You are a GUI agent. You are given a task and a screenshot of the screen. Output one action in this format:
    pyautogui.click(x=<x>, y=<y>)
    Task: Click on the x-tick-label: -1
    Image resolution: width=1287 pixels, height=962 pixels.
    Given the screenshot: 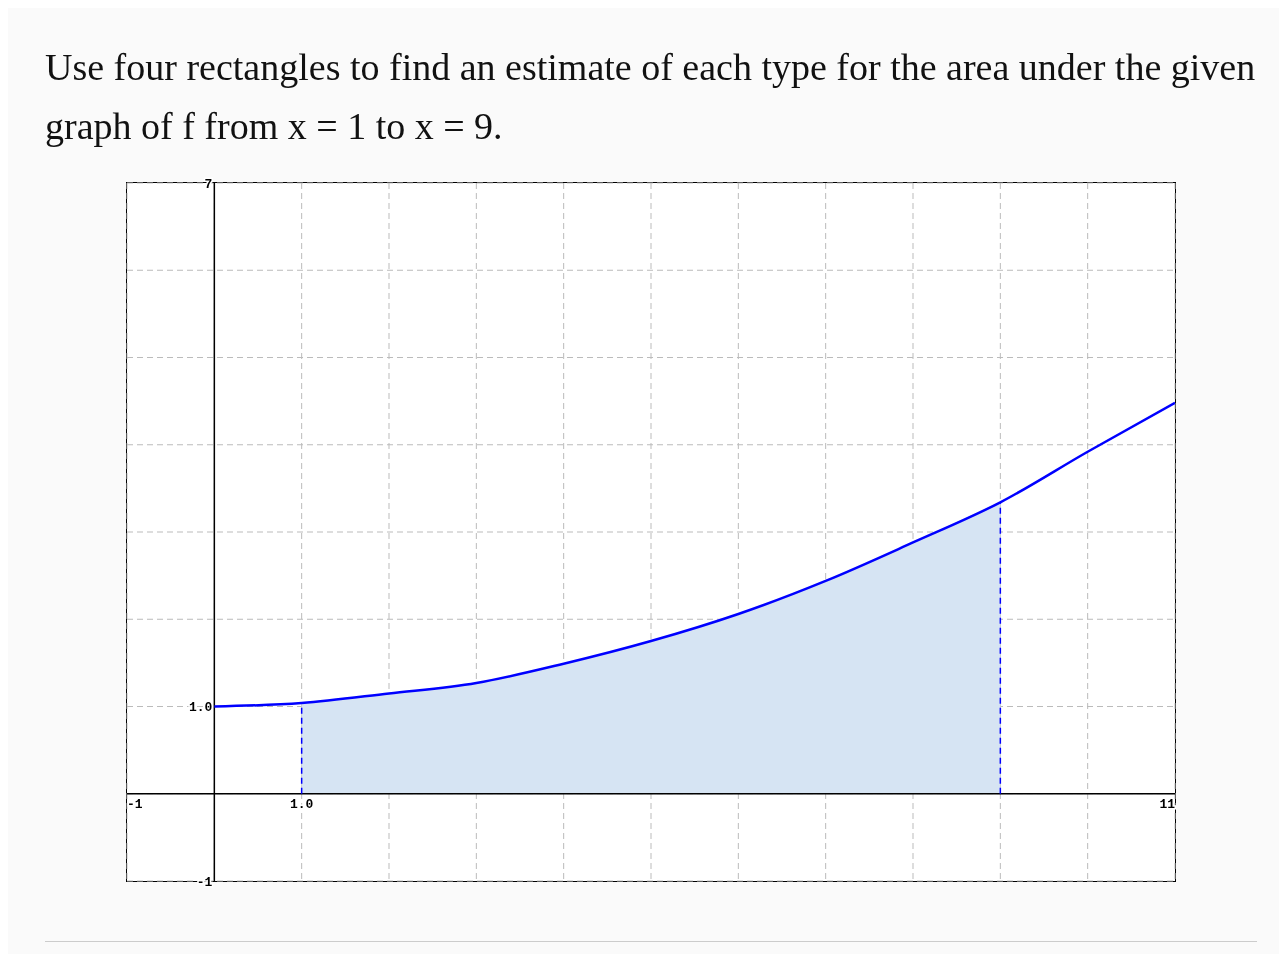 What is the action you would take?
    pyautogui.click(x=135, y=804)
    